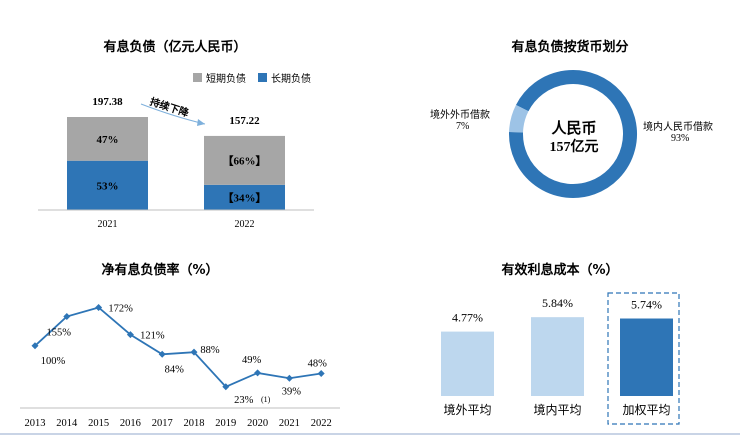 This screenshot has height=437, width=740. What do you see at coordinates (152, 336) in the screenshot?
I see `data-label-2016: 121%` at bounding box center [152, 336].